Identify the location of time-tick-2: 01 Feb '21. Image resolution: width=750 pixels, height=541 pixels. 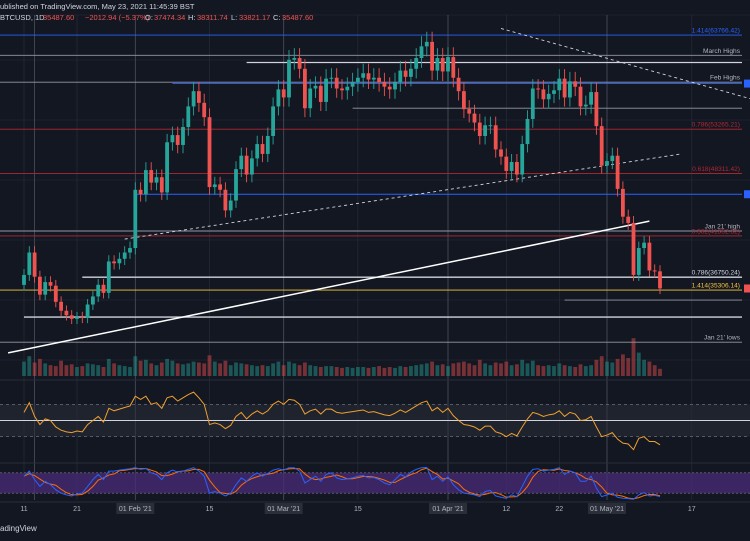
(135, 509).